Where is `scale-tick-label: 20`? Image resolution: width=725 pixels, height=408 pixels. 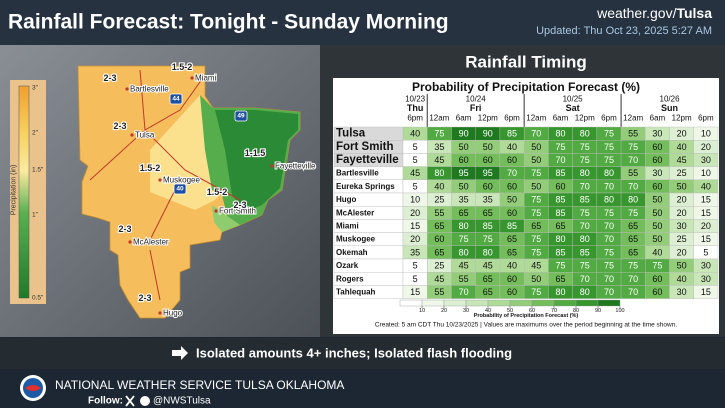
scale-tick-label: 20 is located at coordinates (444, 311).